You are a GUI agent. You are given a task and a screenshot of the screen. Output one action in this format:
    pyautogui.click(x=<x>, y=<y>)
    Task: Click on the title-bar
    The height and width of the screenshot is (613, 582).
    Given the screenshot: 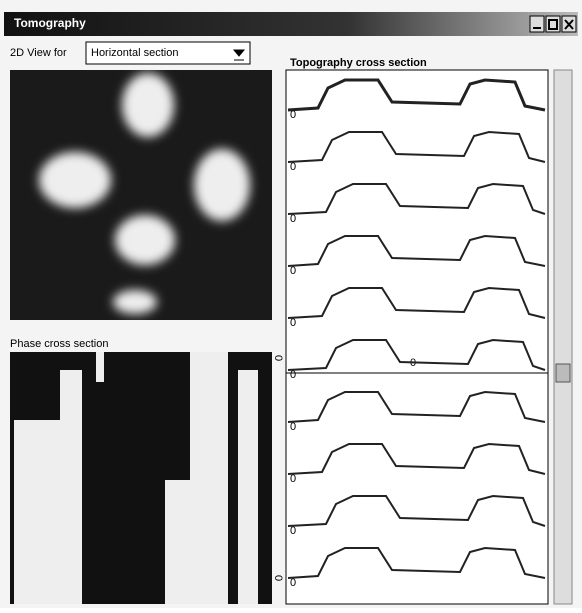 What is the action you would take?
    pyautogui.click(x=291, y=24)
    